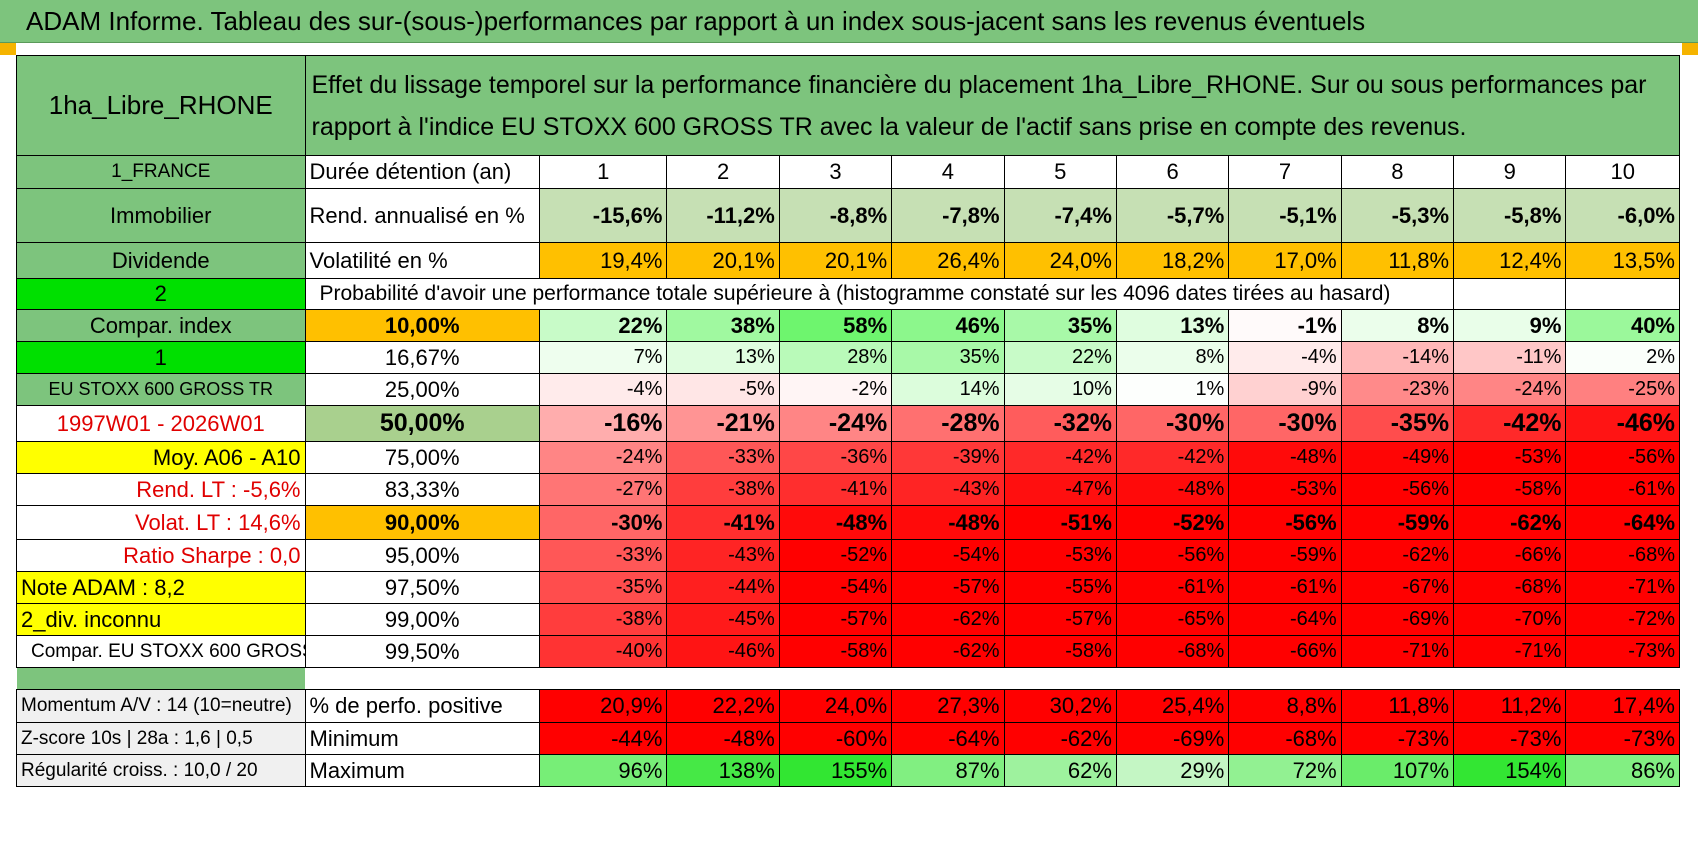 The width and height of the screenshot is (1698, 848). What do you see at coordinates (161, 325) in the screenshot?
I see `compar-label: Compar. index` at bounding box center [161, 325].